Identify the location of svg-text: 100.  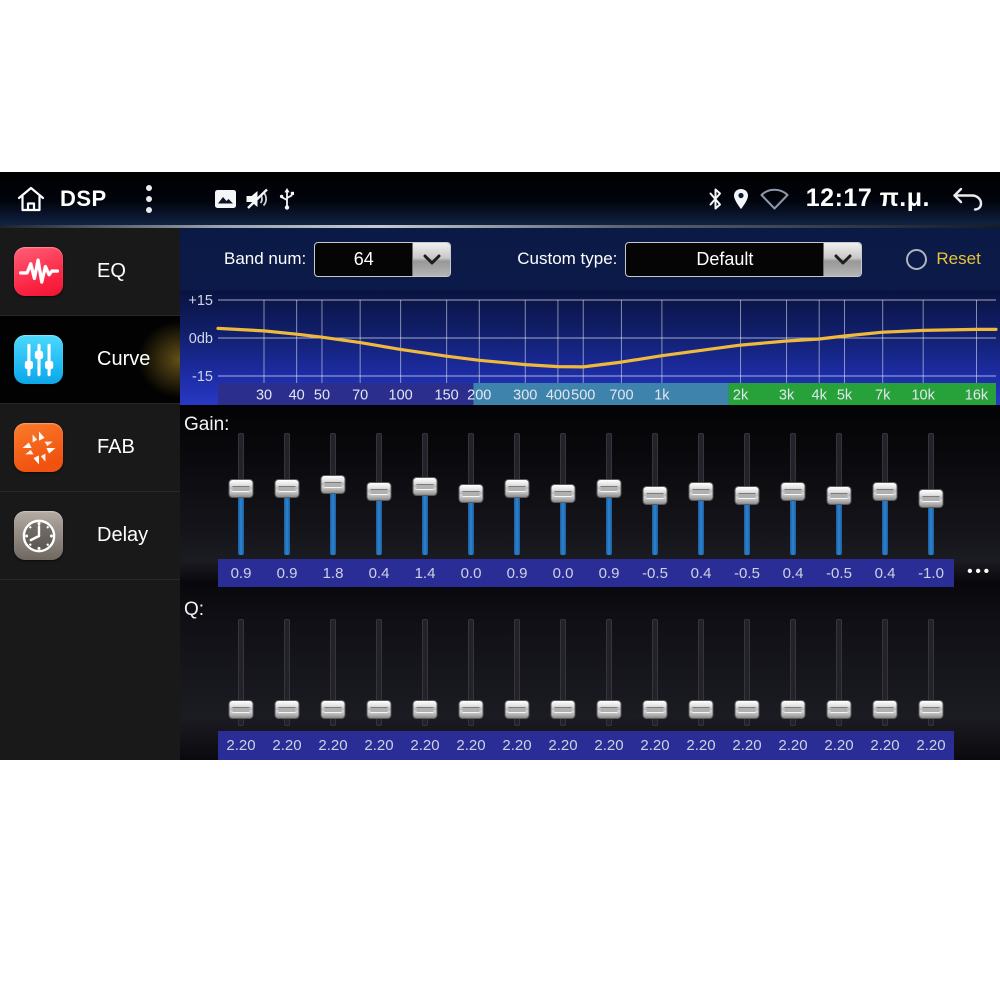
(401, 396).